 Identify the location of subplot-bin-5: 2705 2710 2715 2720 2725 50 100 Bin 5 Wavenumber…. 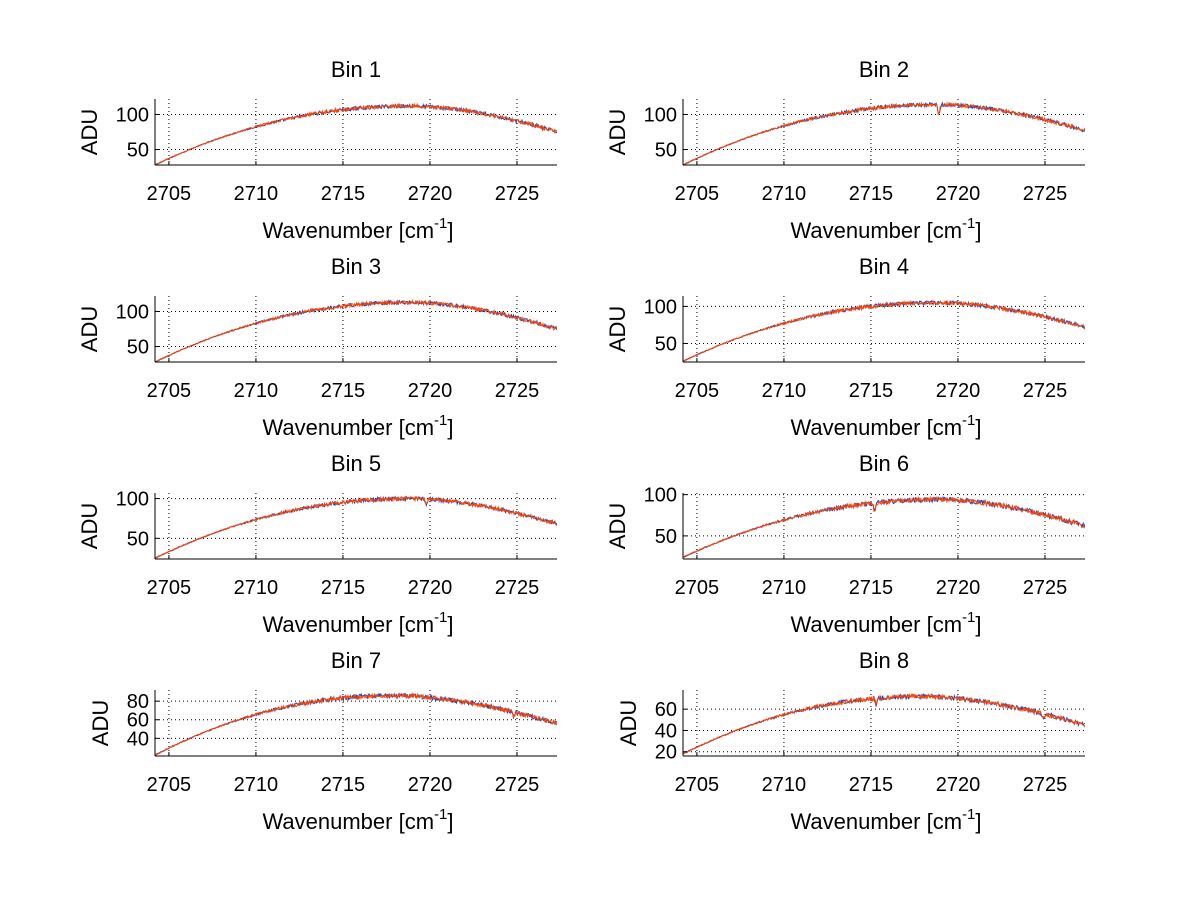
(317, 544).